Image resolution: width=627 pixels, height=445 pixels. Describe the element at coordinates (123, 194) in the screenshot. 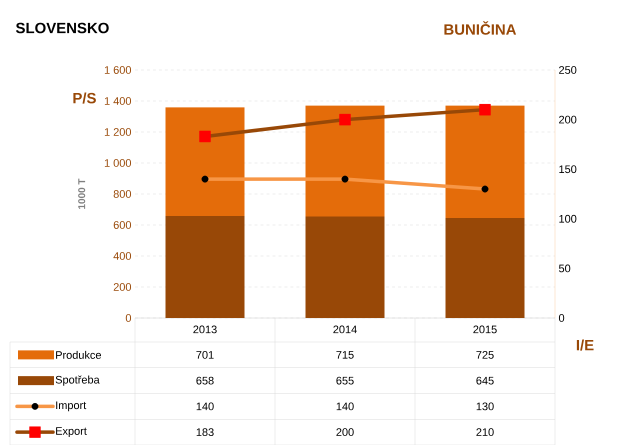

I see `y-tick-label: 800` at that location.